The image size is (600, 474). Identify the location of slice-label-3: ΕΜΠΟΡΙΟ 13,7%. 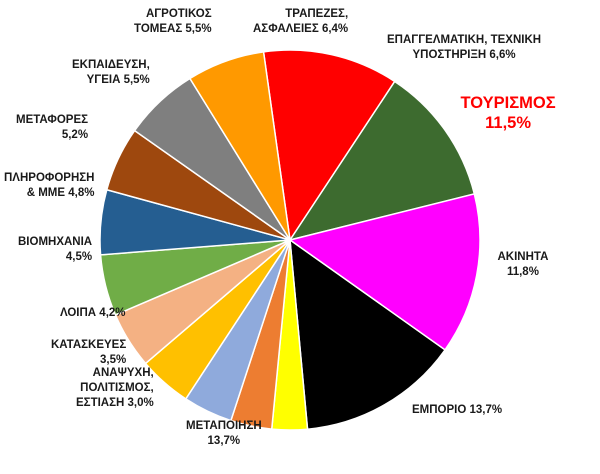
(457, 409).